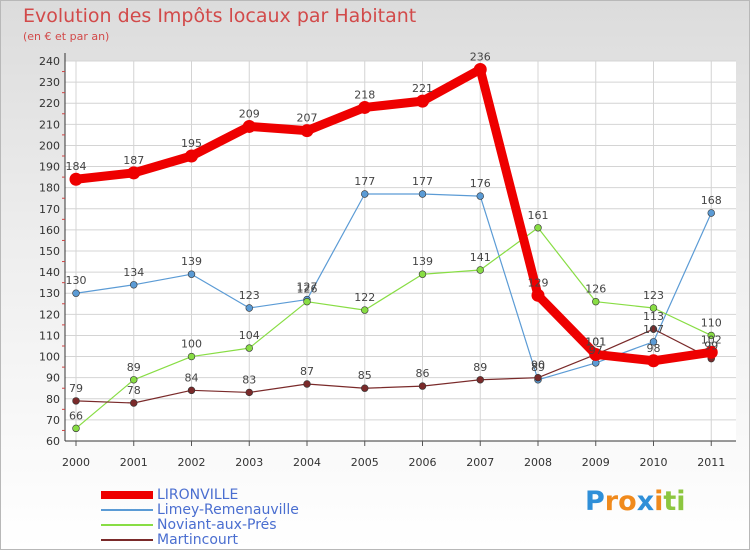  I want to click on point-limey-remenauville-2007, so click(480, 196).